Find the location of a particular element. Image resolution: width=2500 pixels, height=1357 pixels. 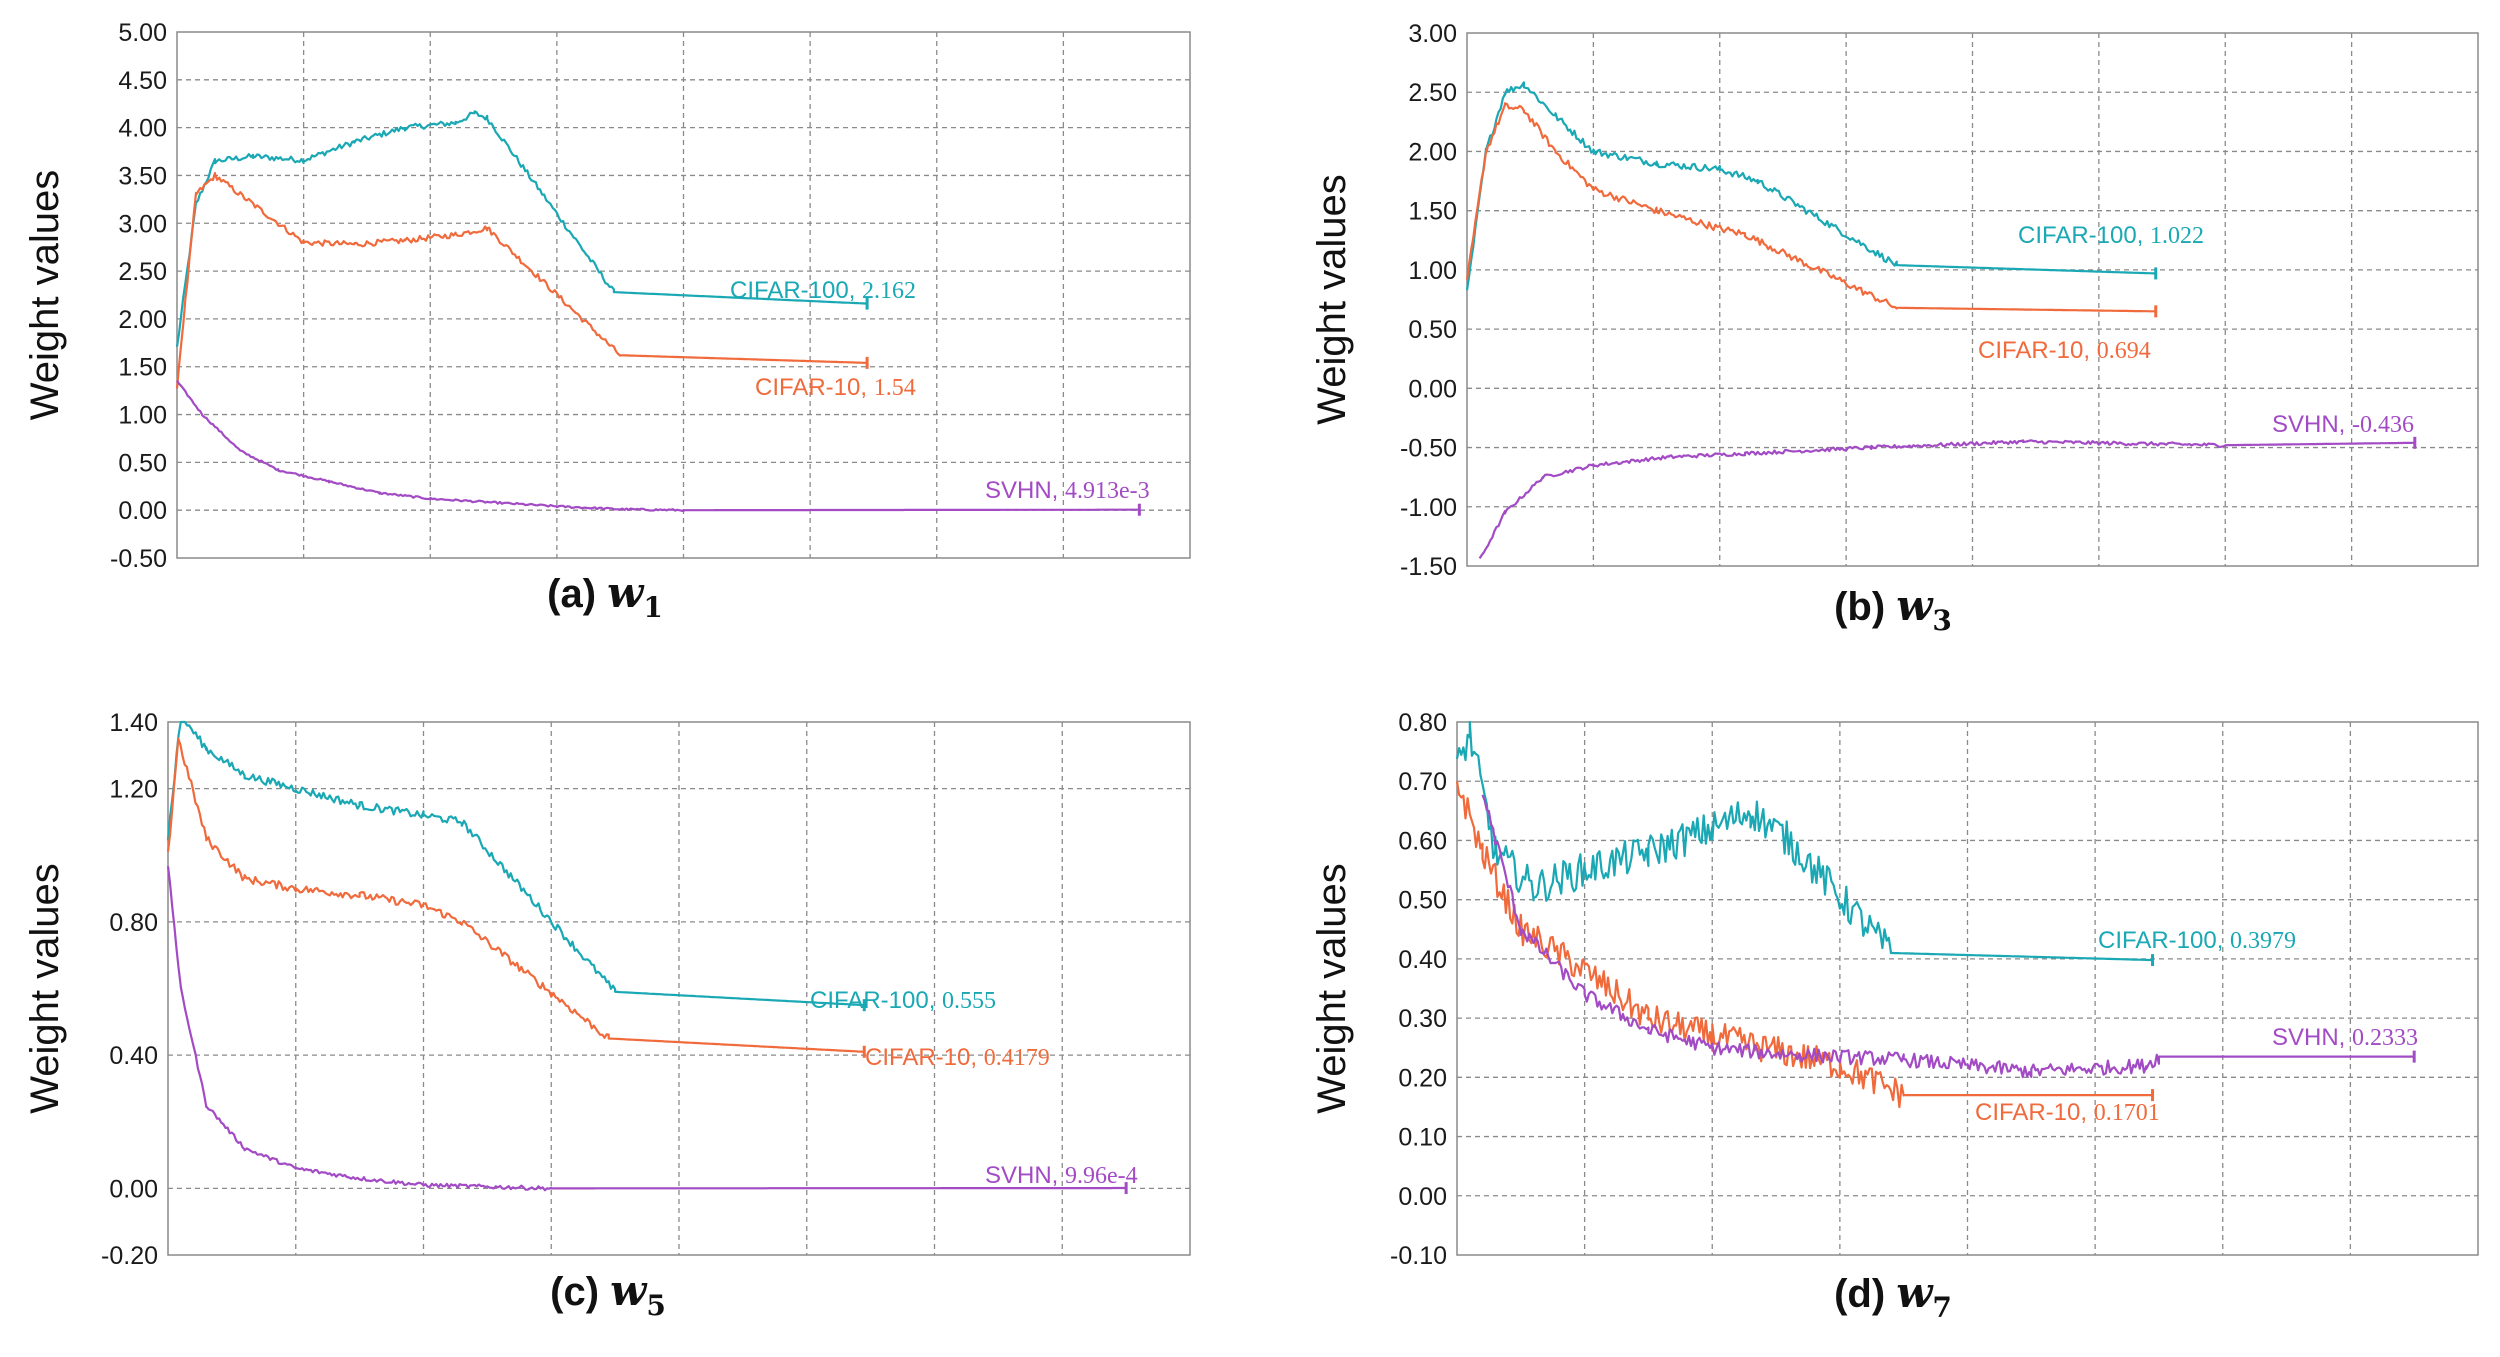

series-end-label: CIFAR-10, 1.54 is located at coordinates (835, 387).